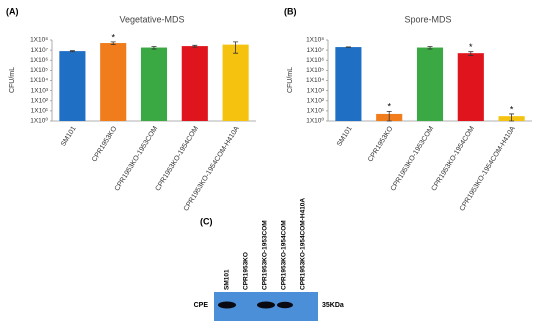 Image resolution: width=550 pixels, height=328 pixels. I want to click on size-label: 35KDa, so click(333, 305).